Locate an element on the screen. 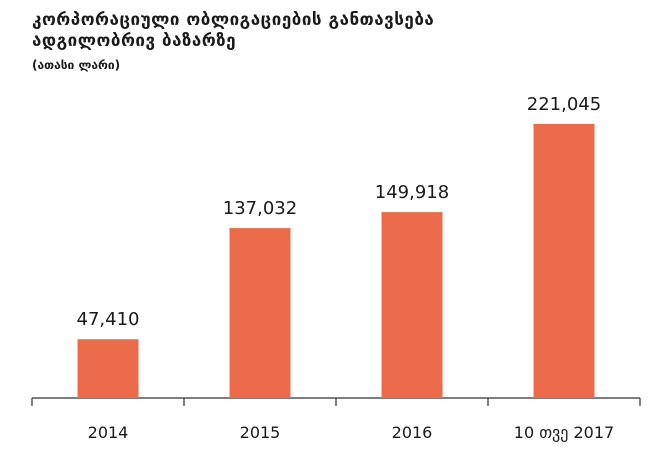 The width and height of the screenshot is (665, 449). x-tick-label: 2016 is located at coordinates (412, 432).